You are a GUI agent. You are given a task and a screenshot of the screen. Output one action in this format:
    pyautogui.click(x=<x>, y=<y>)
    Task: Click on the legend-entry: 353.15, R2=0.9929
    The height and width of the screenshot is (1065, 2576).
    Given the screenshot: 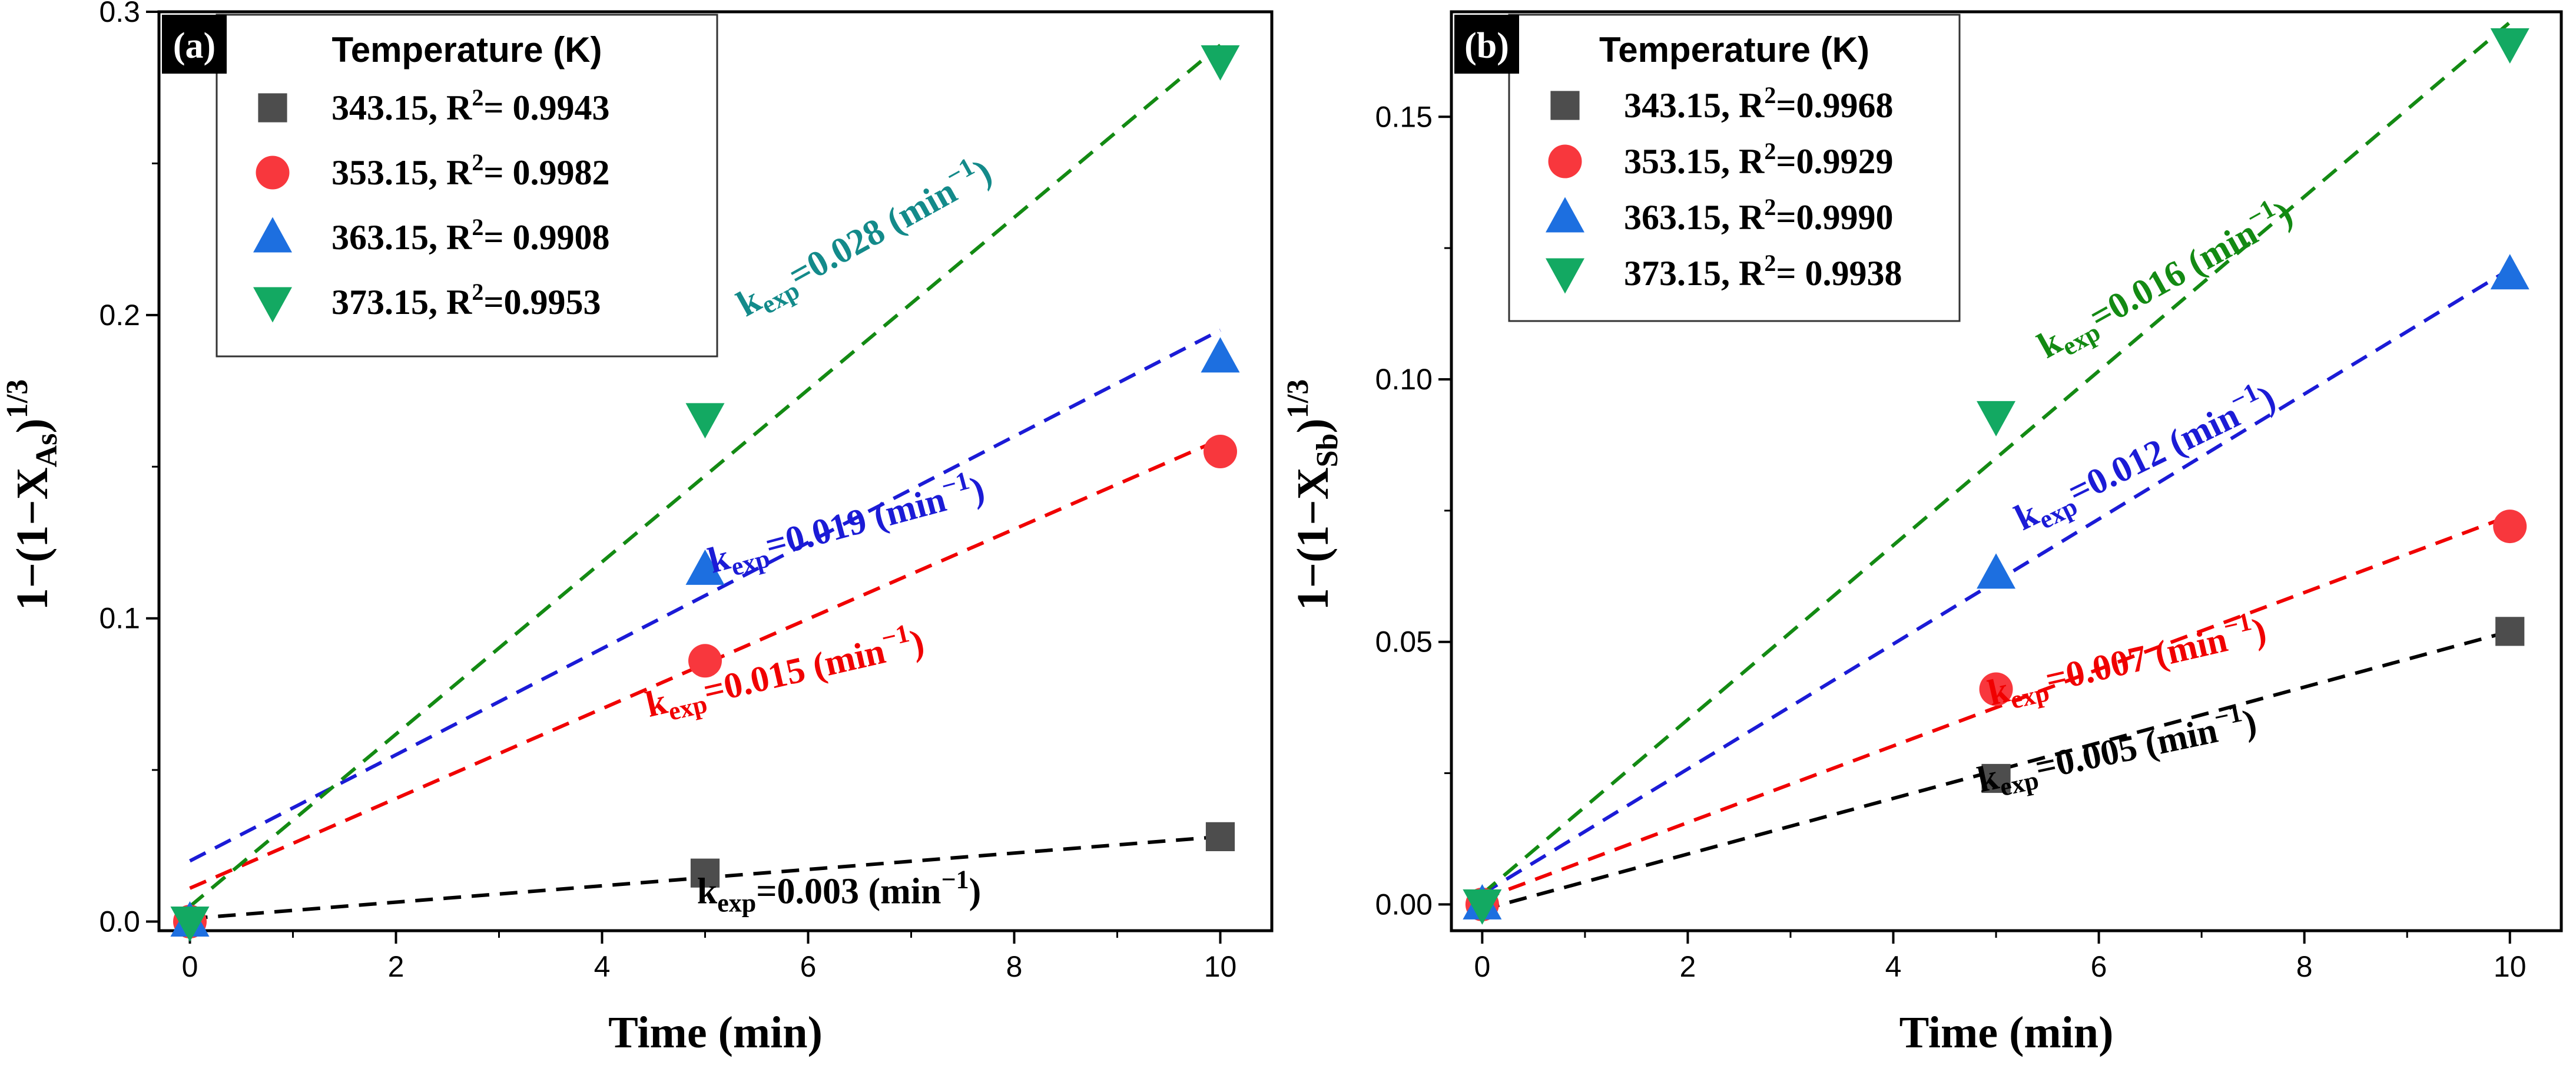 What is the action you would take?
    pyautogui.click(x=1759, y=159)
    